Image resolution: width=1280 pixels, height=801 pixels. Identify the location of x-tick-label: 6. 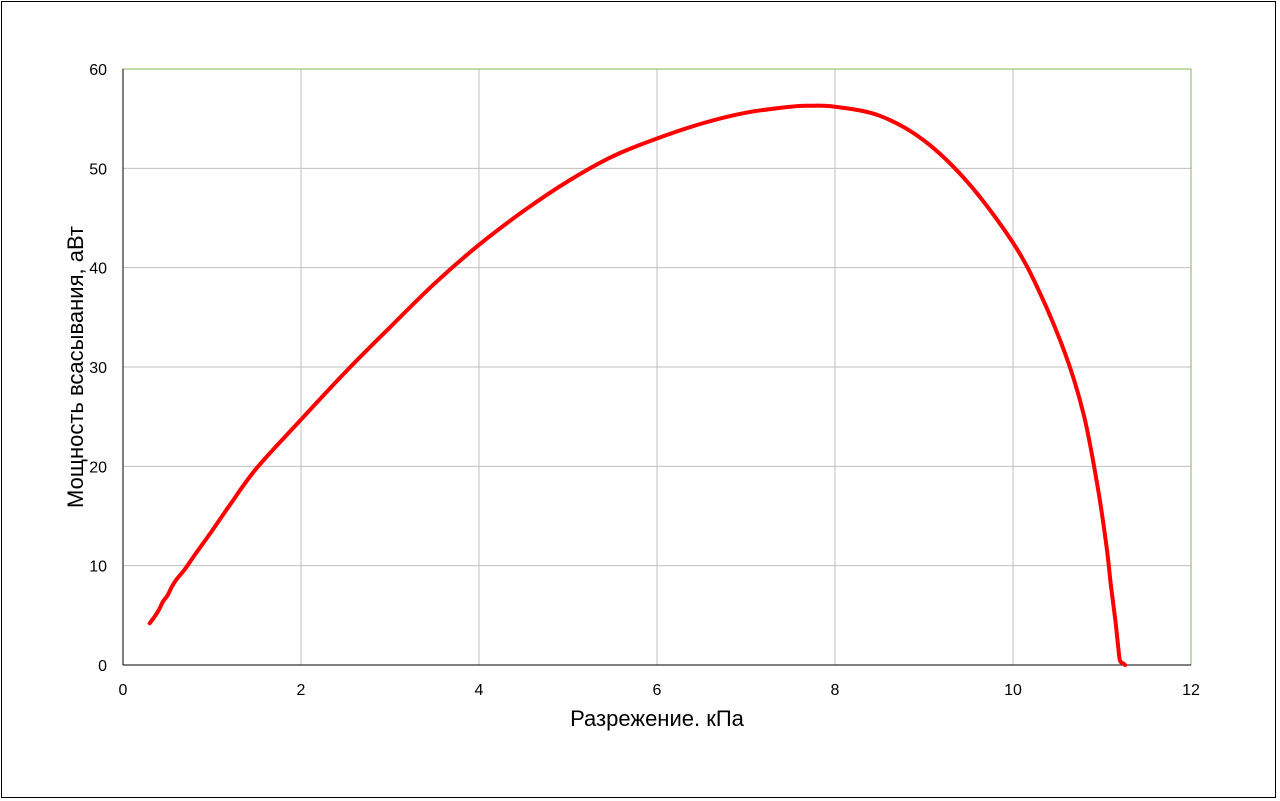
(657, 690).